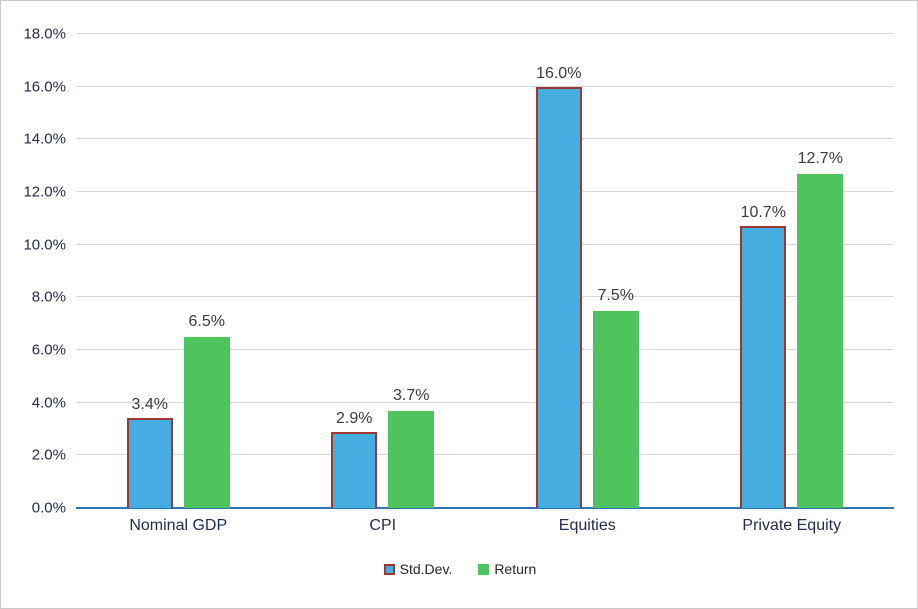  I want to click on y-tick-label: 14.0%, so click(44, 139).